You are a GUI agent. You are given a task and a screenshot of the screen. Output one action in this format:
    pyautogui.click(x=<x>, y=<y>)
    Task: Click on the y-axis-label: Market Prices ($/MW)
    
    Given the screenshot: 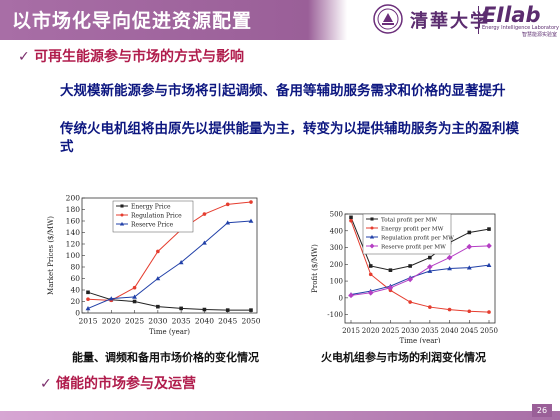 What is the action you would take?
    pyautogui.click(x=51, y=255)
    